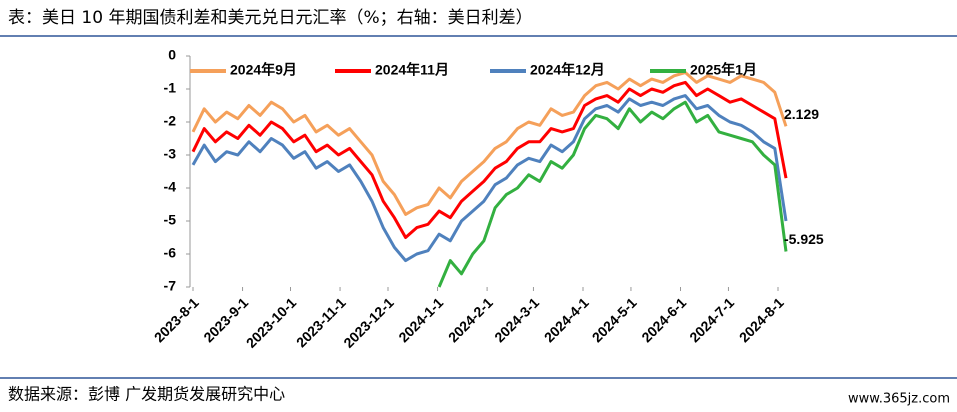  I want to click on annotation: 2.129, so click(801, 114).